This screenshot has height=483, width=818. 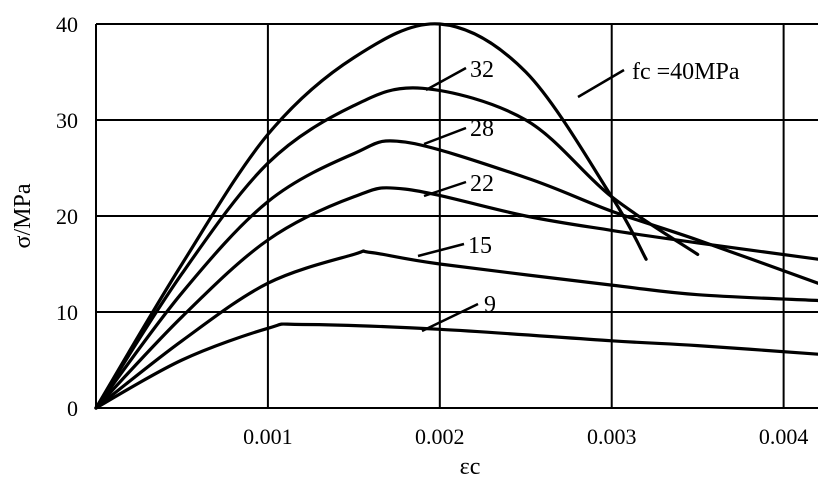 I want to click on series-label: 32, so click(x=482, y=70).